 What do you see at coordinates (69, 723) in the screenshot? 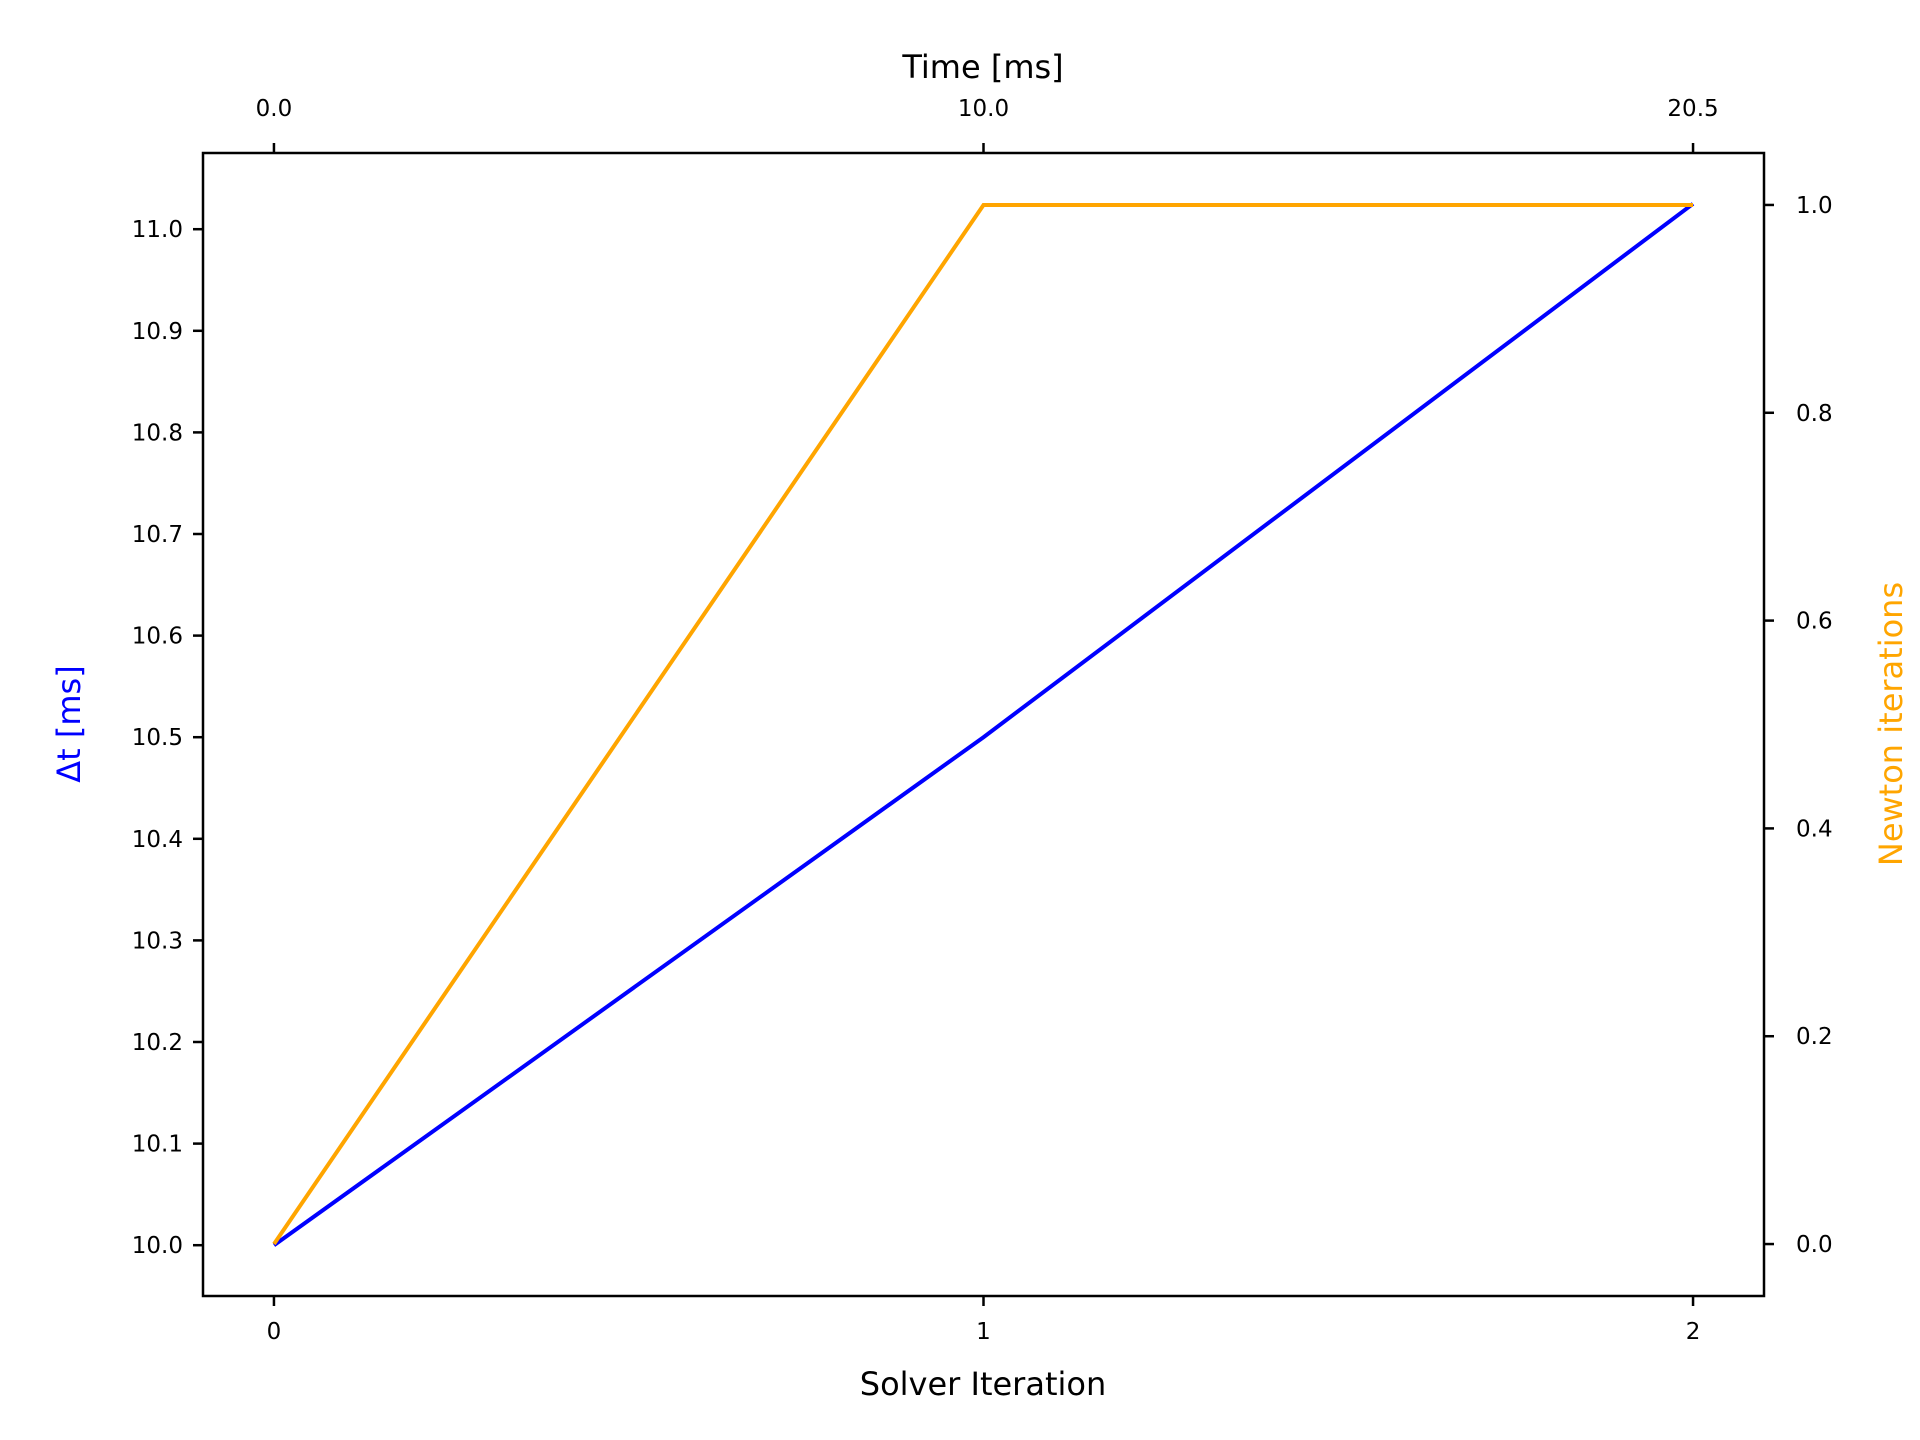
I see `left-axis-label: Δt [ms]` at bounding box center [69, 723].